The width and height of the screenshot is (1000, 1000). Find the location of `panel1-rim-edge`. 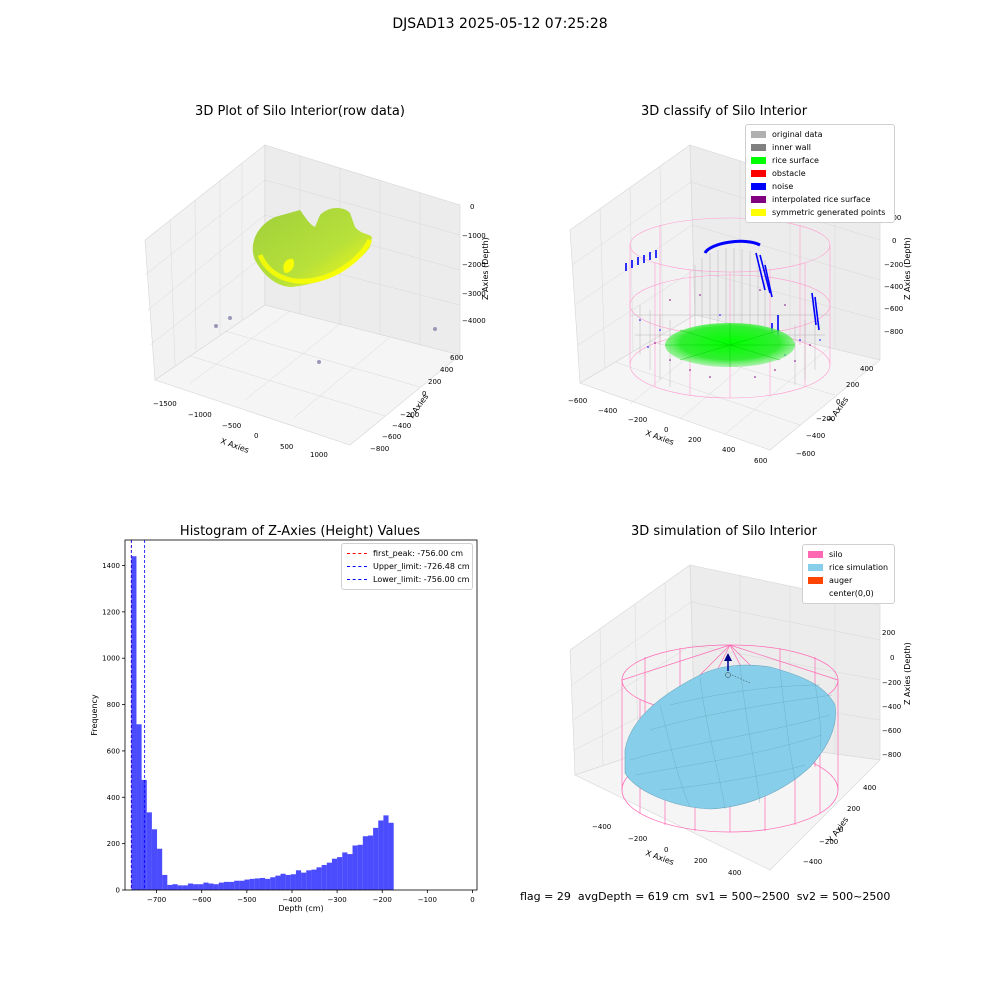

panel1-rim-edge is located at coordinates (315, 261).